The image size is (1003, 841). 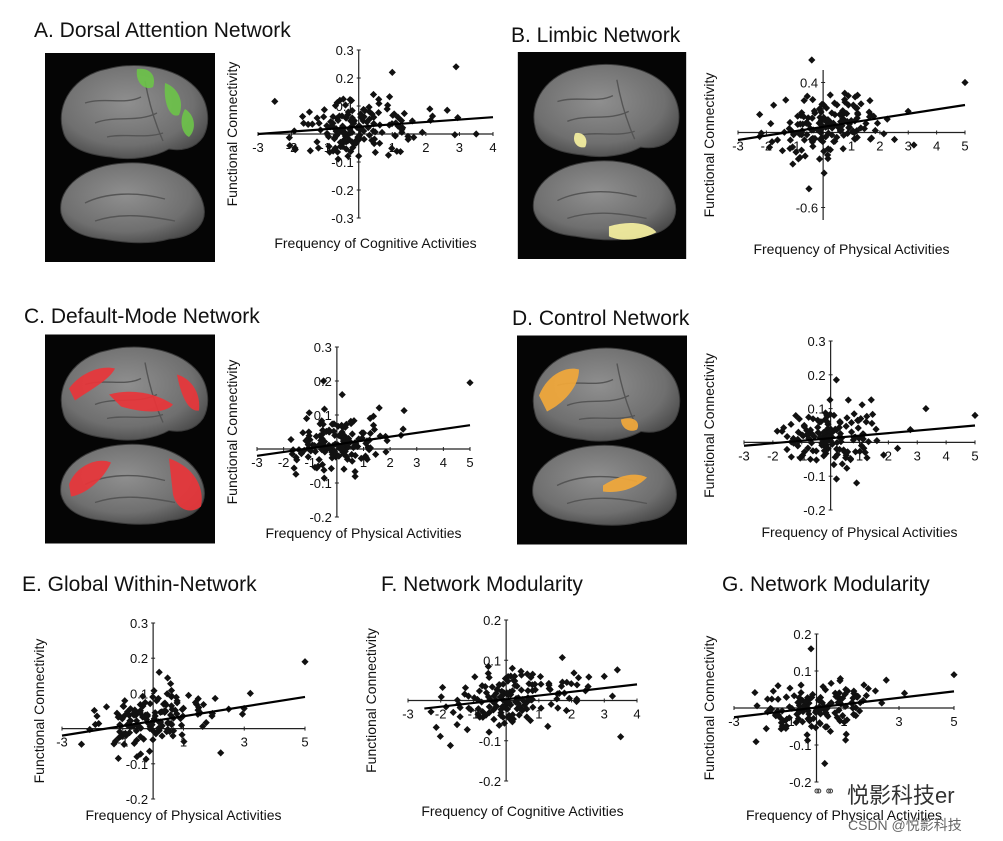 I want to click on x-tick-label: 2, so click(x=571, y=714).